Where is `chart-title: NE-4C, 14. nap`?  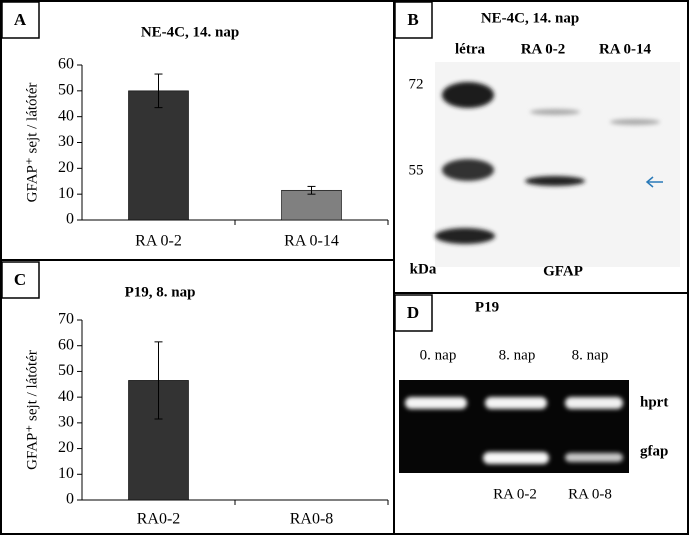 chart-title: NE-4C, 14. nap is located at coordinates (190, 32).